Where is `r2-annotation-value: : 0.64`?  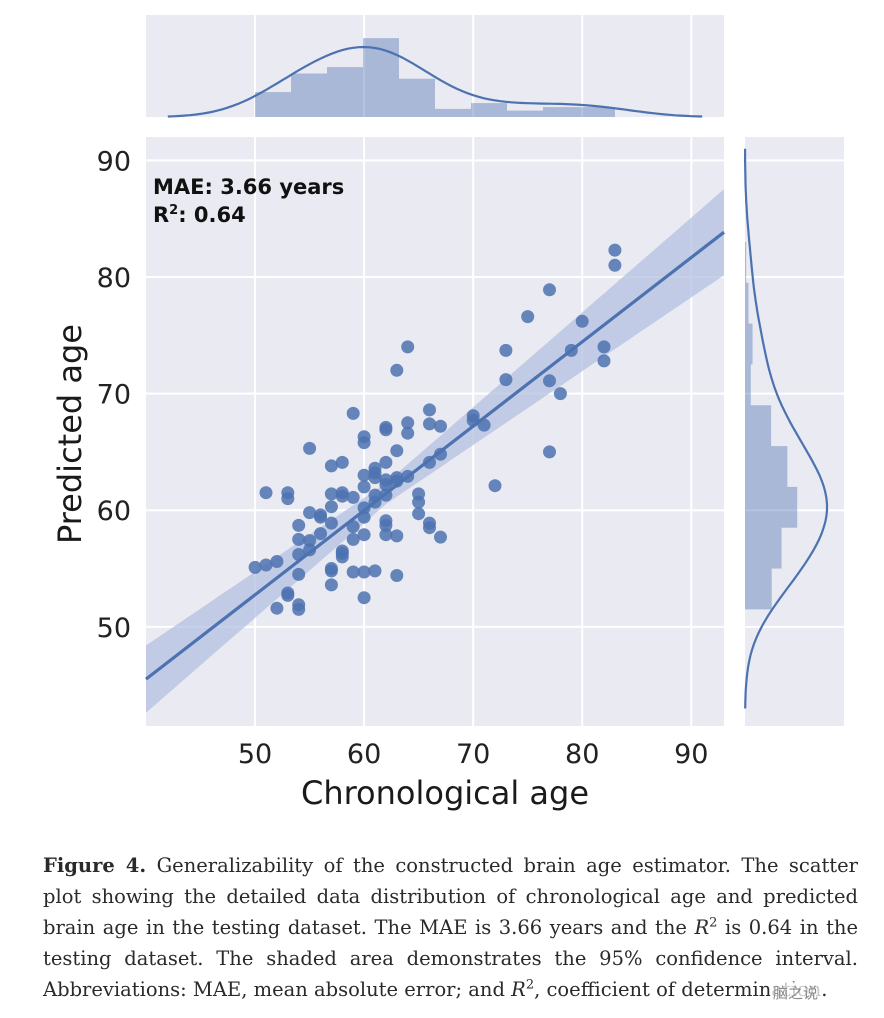 r2-annotation-value: : 0.64 is located at coordinates (212, 215).